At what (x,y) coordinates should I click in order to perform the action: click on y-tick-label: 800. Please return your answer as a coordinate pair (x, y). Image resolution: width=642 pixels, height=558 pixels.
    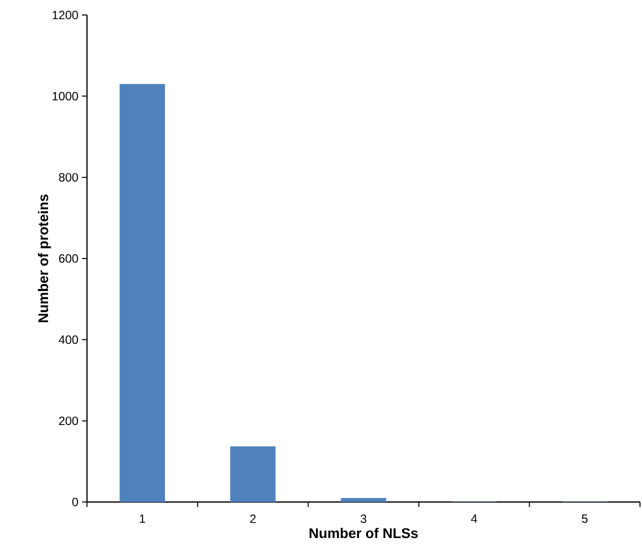
    Looking at the image, I should click on (68, 177).